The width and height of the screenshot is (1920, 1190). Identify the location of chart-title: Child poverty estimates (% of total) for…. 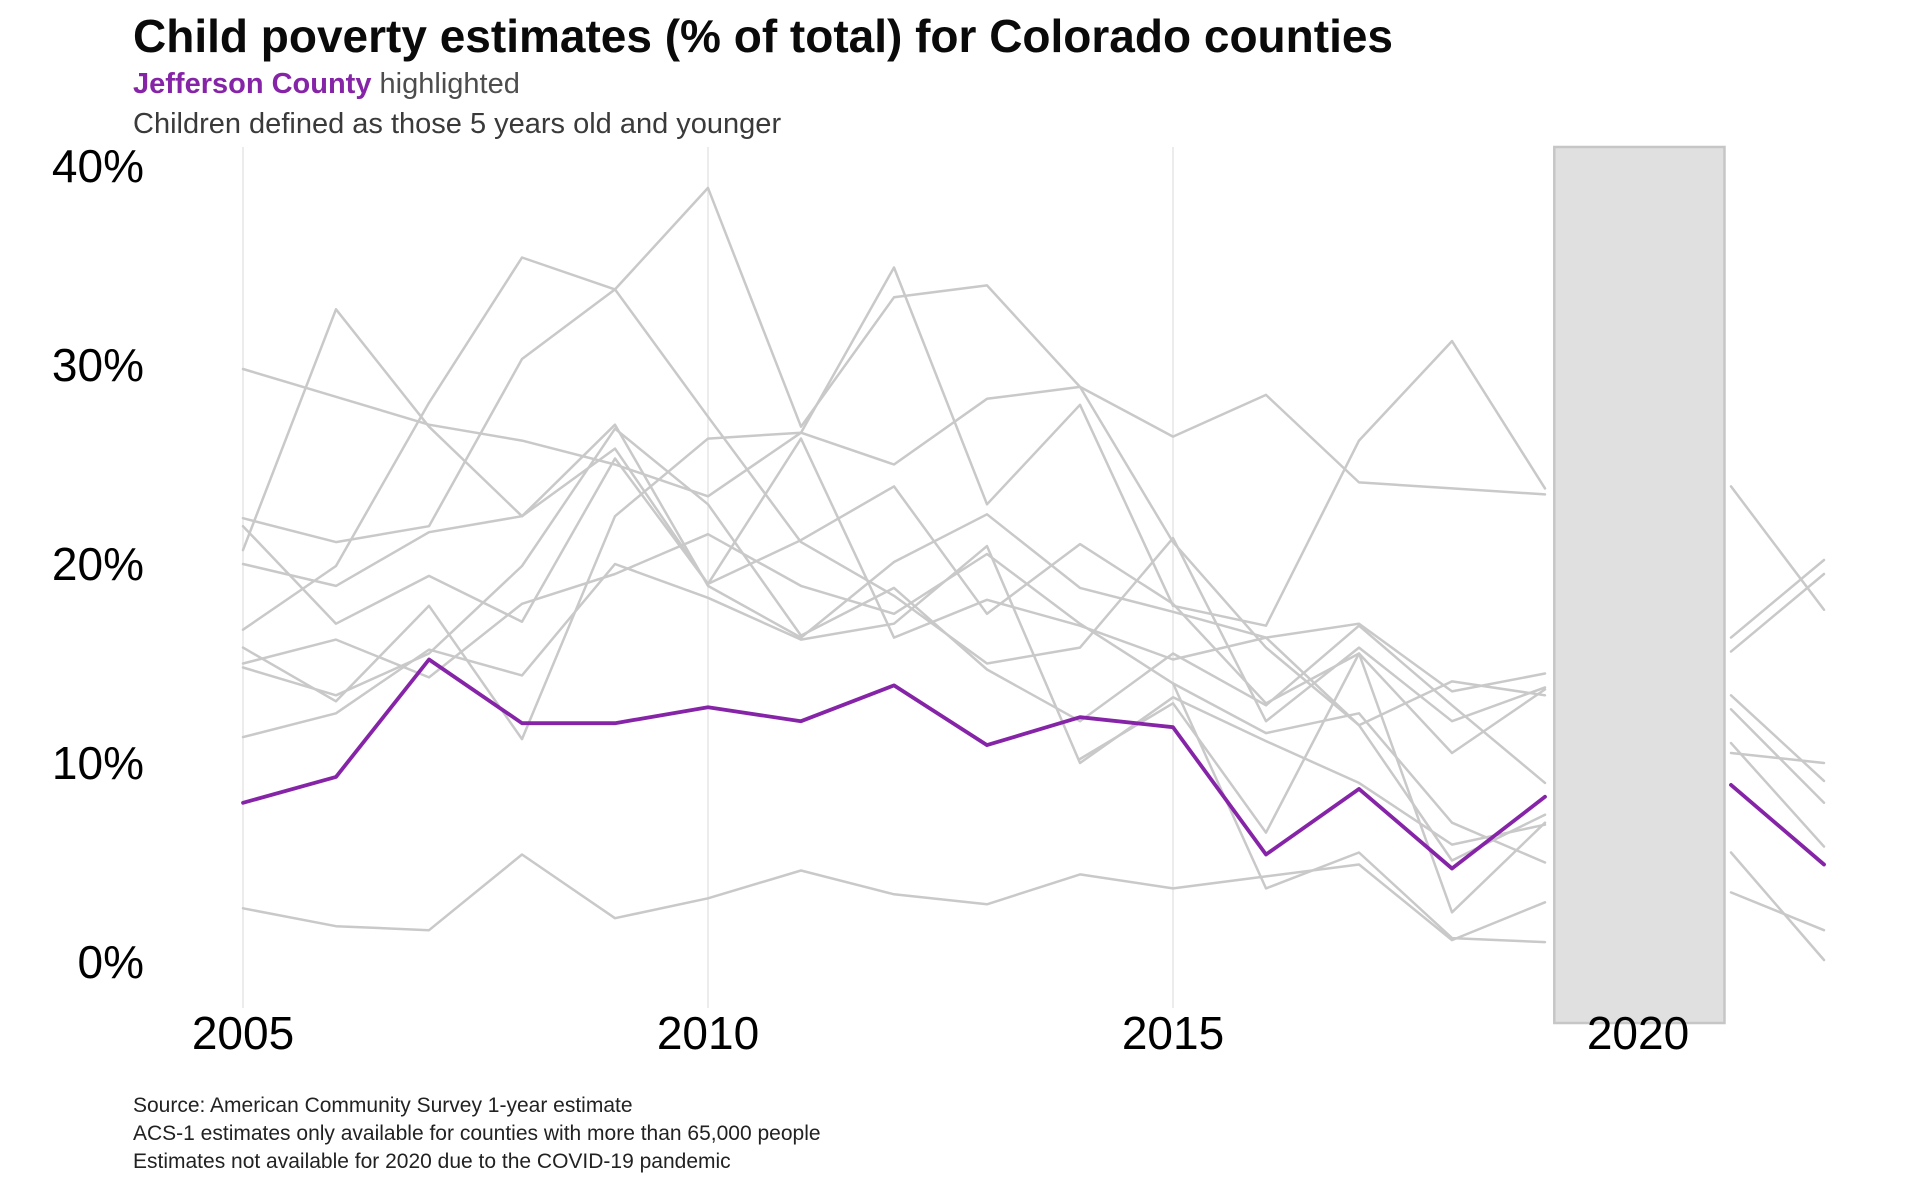
(763, 36).